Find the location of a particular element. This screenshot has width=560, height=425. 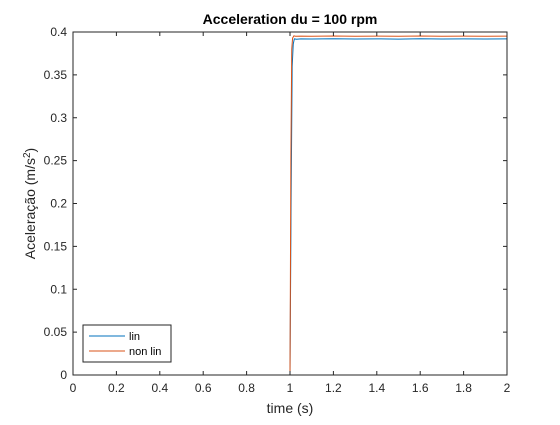

x-tick-label: 0.2 is located at coordinates (116, 388).